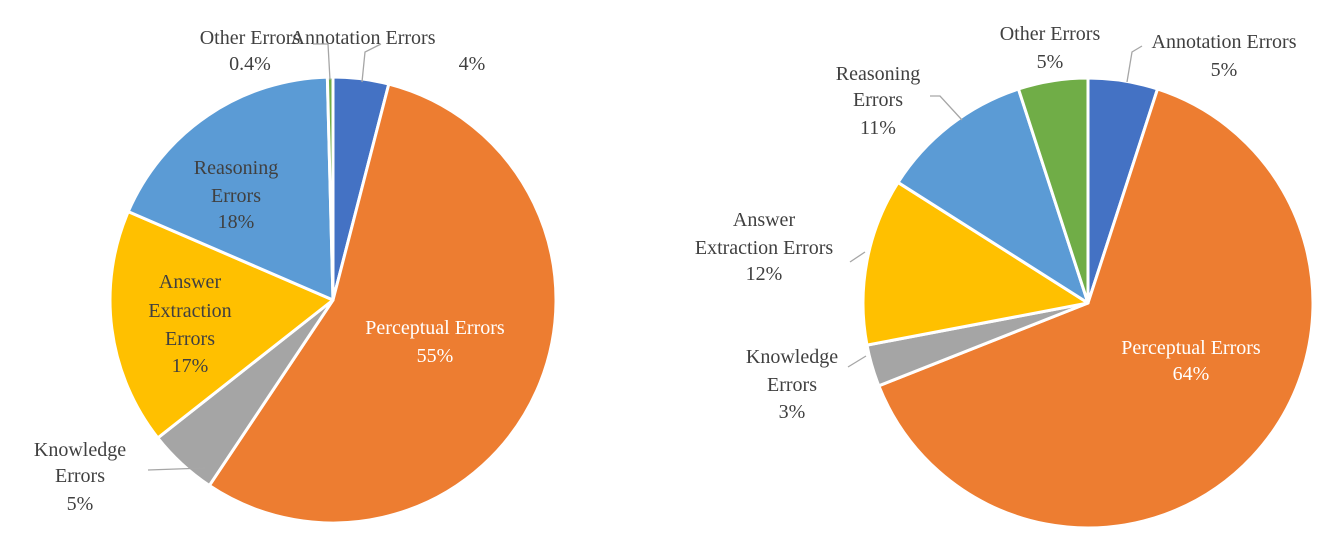  Describe the element at coordinates (1050, 62) in the screenshot. I see `data-label-other-errors: 5%` at that location.